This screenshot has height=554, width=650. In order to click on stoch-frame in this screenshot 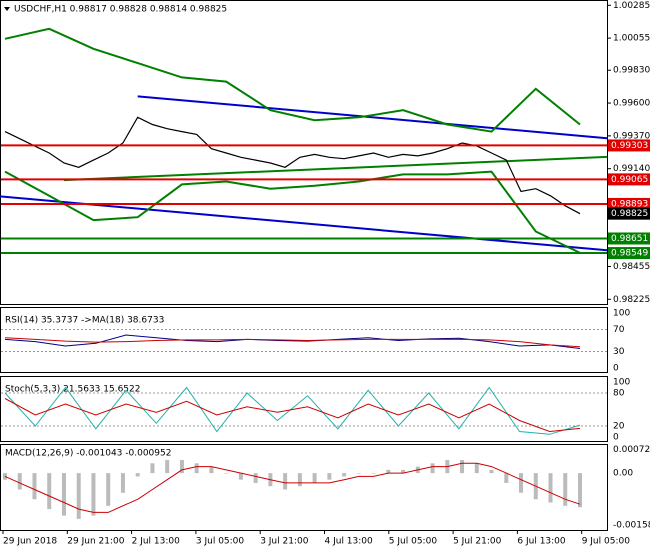, I will do `click(304, 409)`.